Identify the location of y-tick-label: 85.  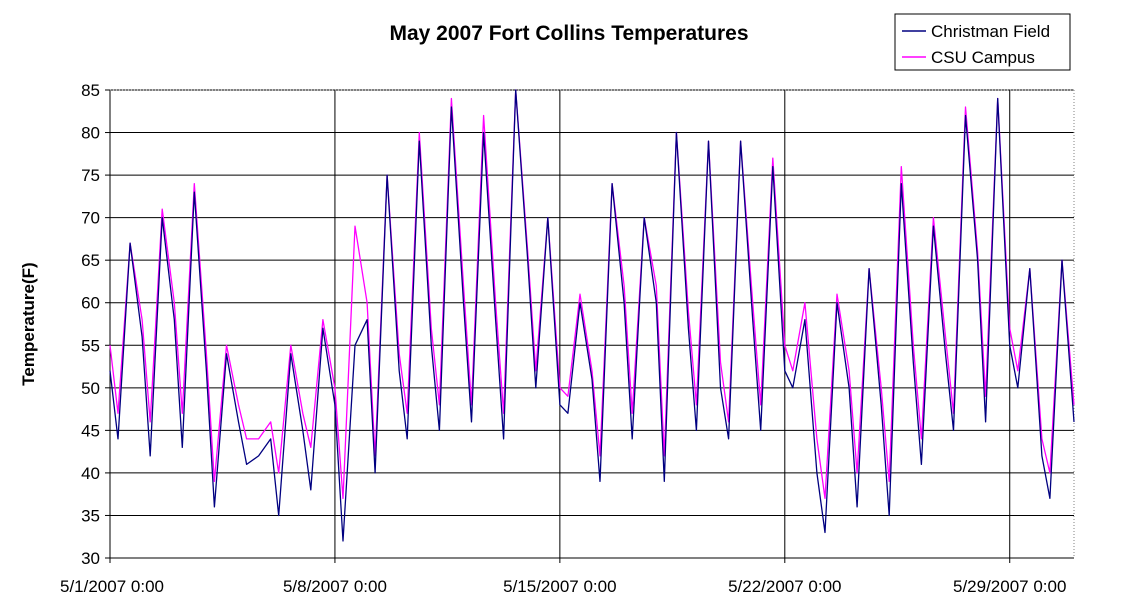
(90, 90).